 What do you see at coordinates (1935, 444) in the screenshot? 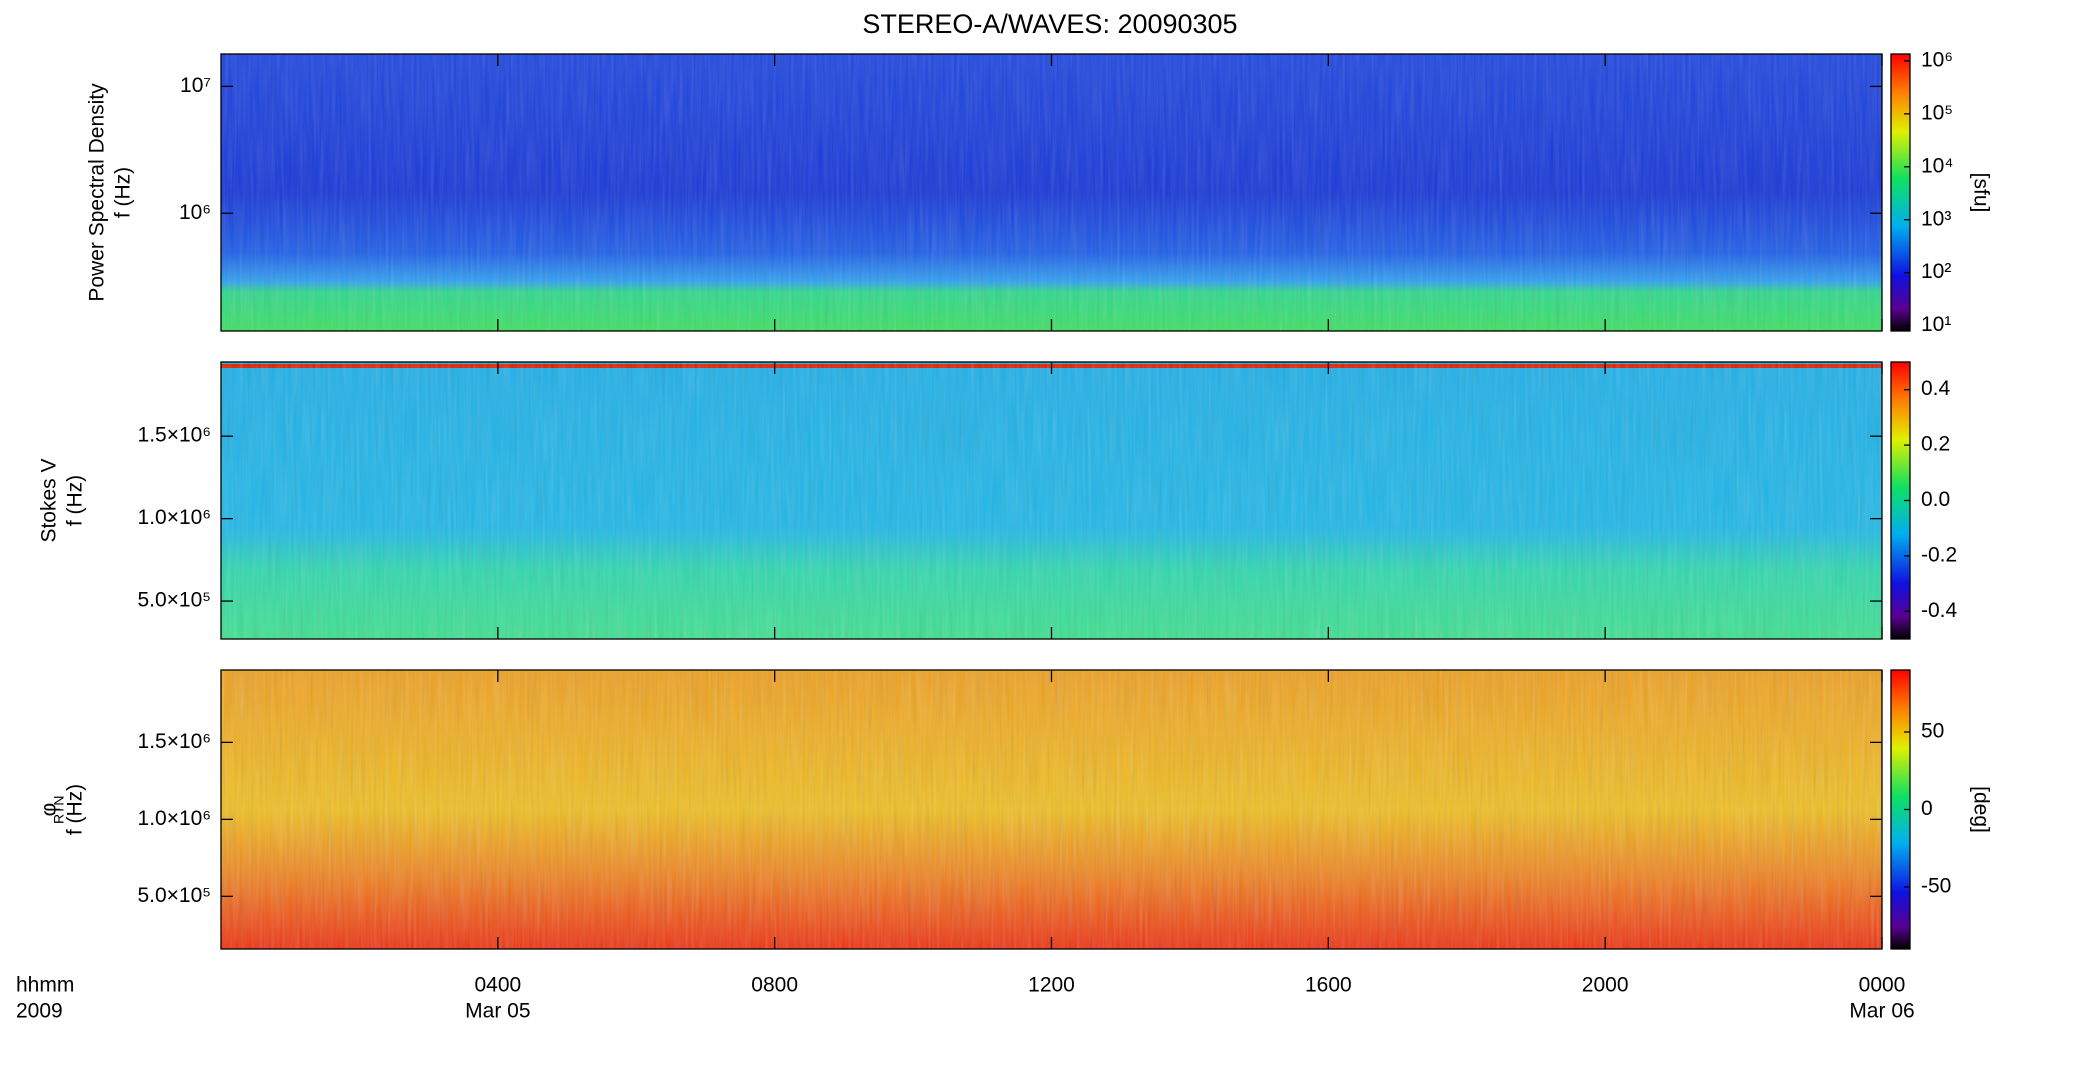
I see `colorbar-tick-label: 0.2` at bounding box center [1935, 444].